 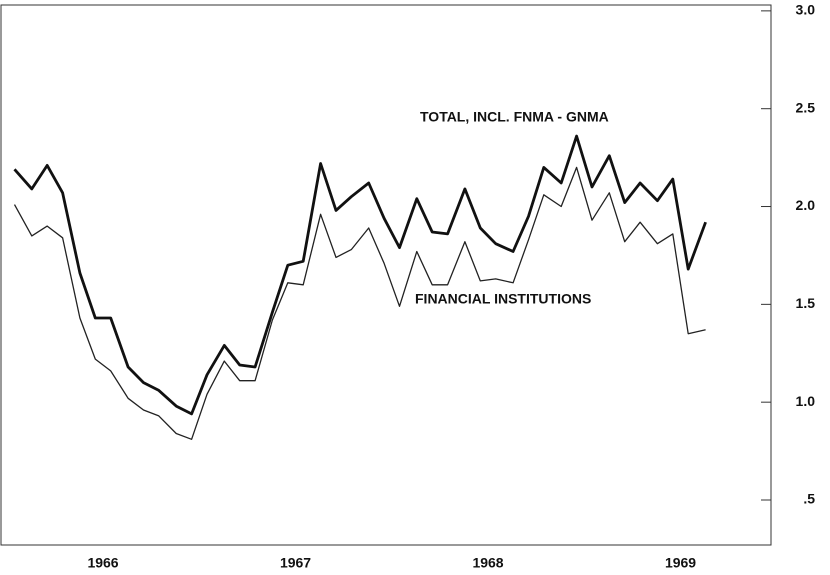 I want to click on x-tick-label: 1966, so click(x=102, y=563).